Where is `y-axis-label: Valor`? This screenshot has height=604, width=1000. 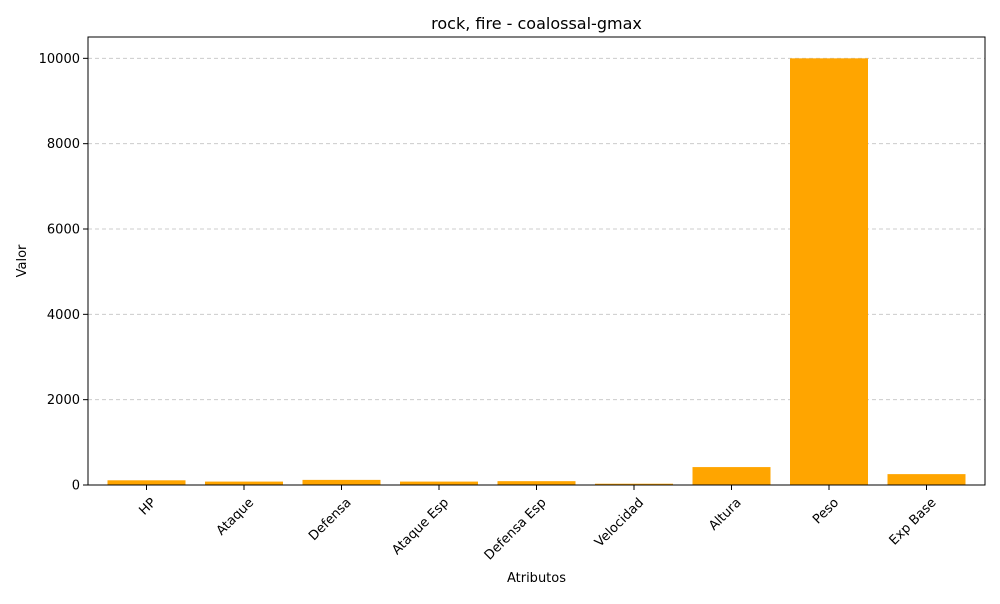
y-axis-label: Valor is located at coordinates (22, 260).